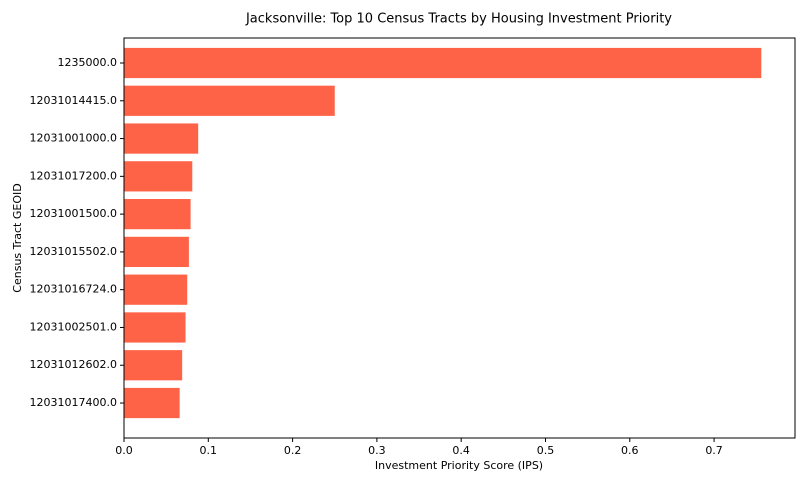 This screenshot has width=806, height=484. What do you see at coordinates (17, 237) in the screenshot?
I see `y-axis-label: Census Tract GEOID` at bounding box center [17, 237].